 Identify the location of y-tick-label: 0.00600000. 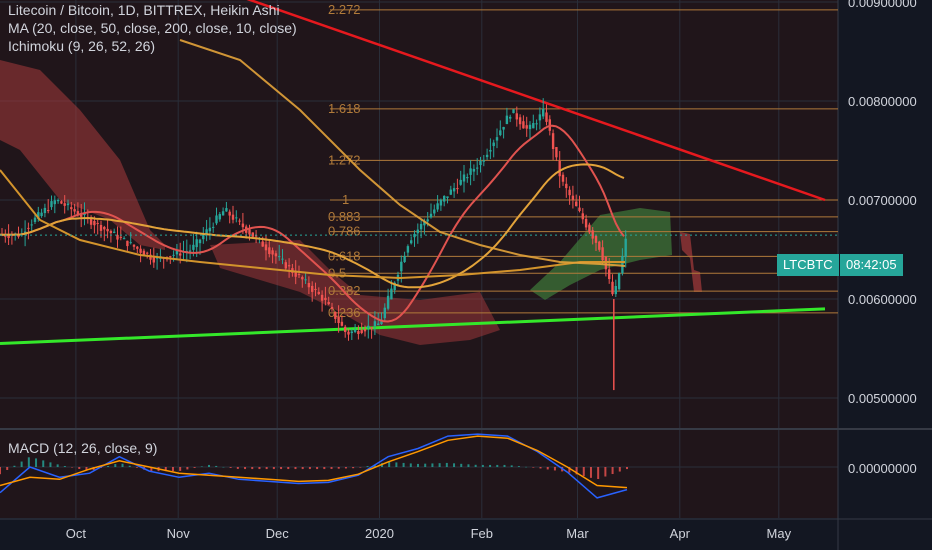
(882, 299).